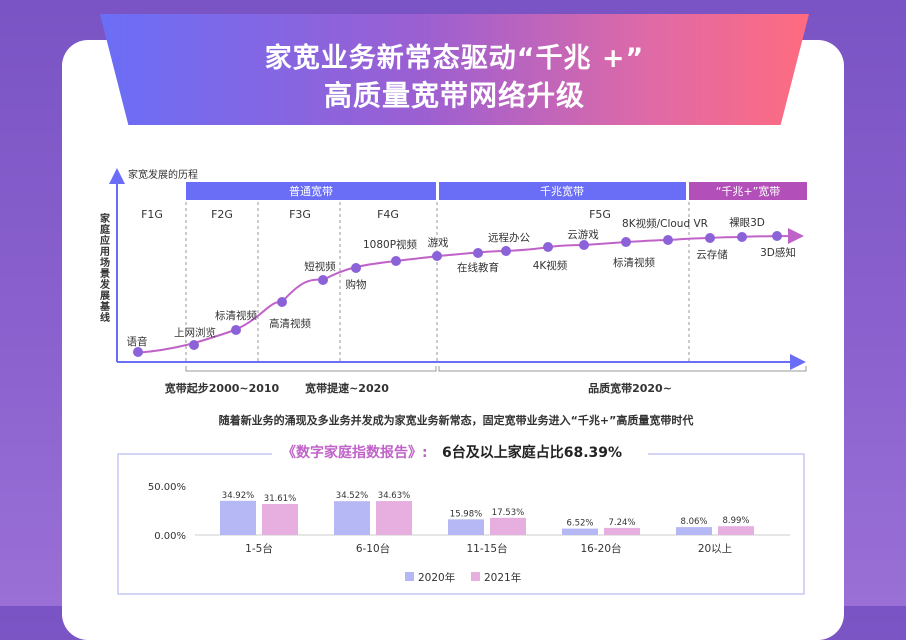 This screenshot has height=640, width=906. Describe the element at coordinates (373, 548) in the screenshot. I see `x-tick-label: 6-10台` at that location.